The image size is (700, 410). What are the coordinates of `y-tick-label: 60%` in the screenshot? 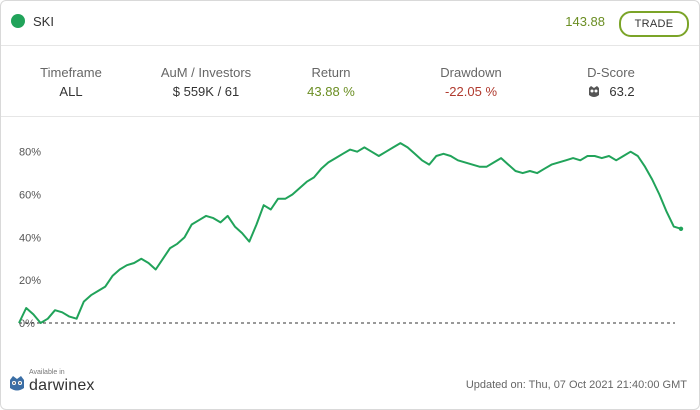 It's located at (30, 196).